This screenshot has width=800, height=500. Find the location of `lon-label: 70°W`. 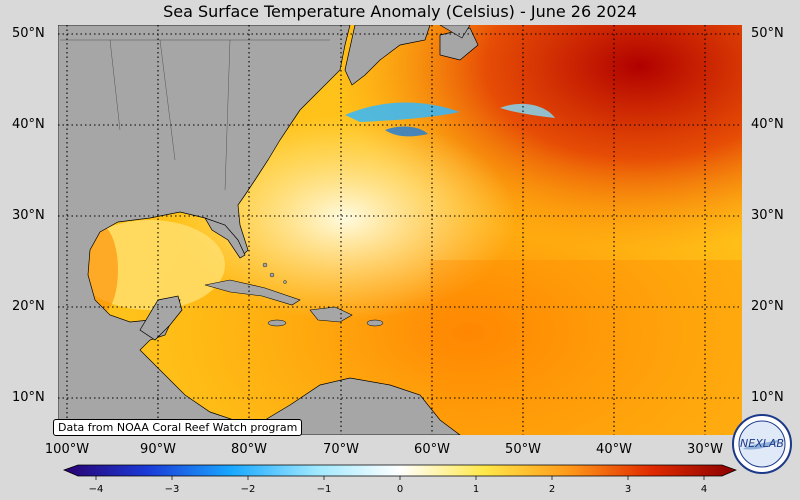

lon-label: 70°W is located at coordinates (341, 449).